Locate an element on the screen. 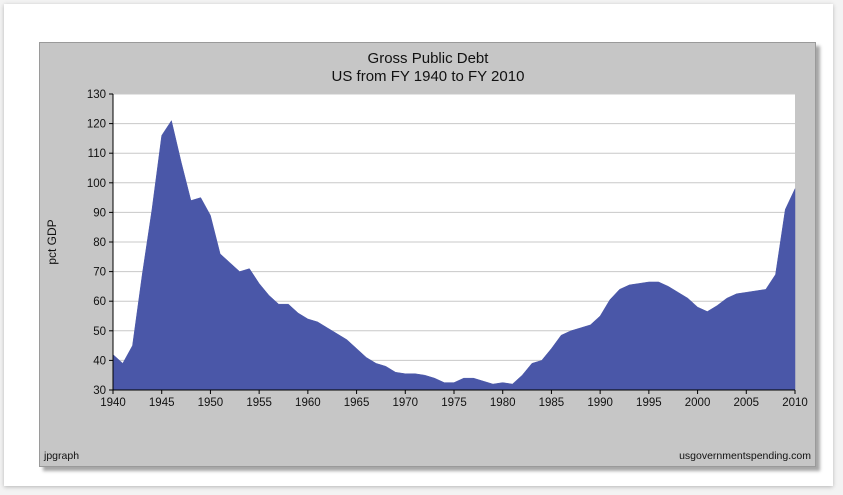 The width and height of the screenshot is (843, 495). y-tick-label-50: 50 is located at coordinates (99, 332).